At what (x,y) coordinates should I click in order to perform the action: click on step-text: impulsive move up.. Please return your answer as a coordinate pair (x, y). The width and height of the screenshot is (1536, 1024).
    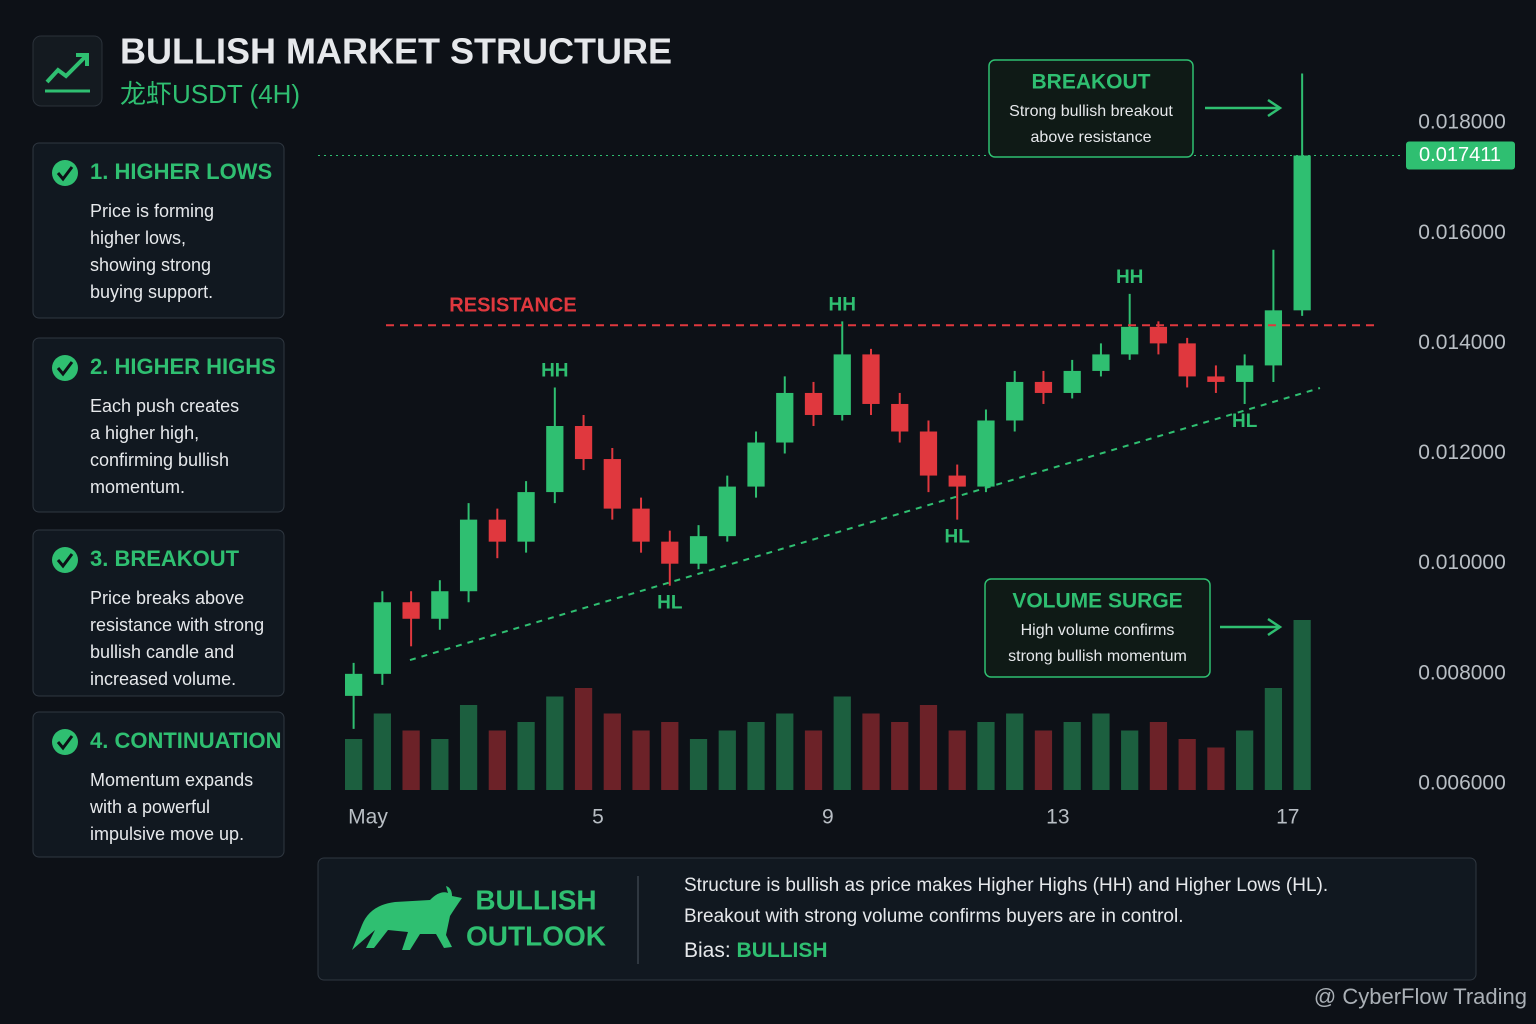
    Looking at the image, I should click on (167, 834).